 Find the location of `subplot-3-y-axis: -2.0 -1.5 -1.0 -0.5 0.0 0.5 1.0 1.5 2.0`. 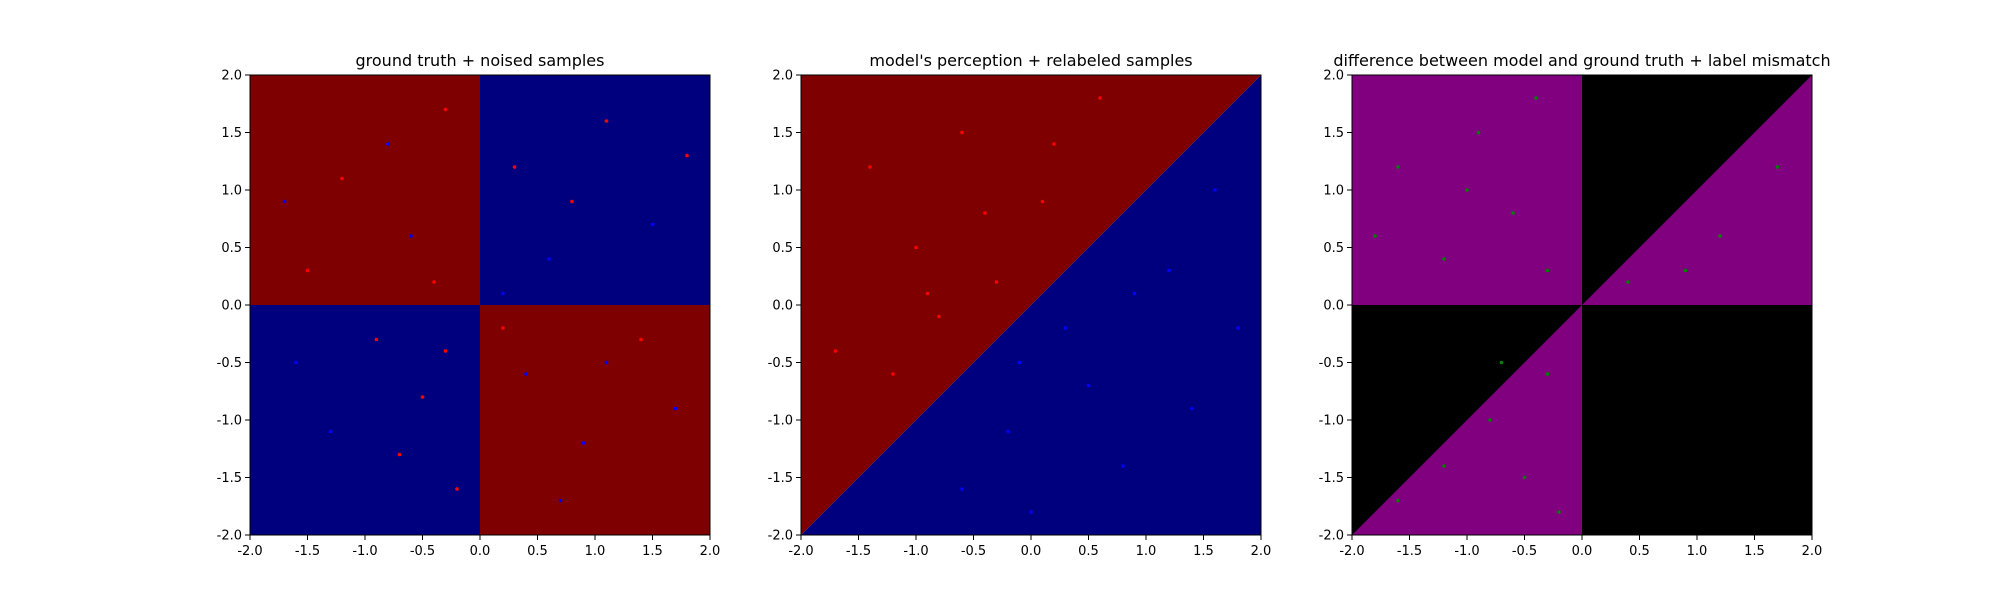

subplot-3-y-axis: -2.0 -1.5 -1.0 -0.5 0.0 0.5 1.0 1.5 2.0 is located at coordinates (1335, 306).